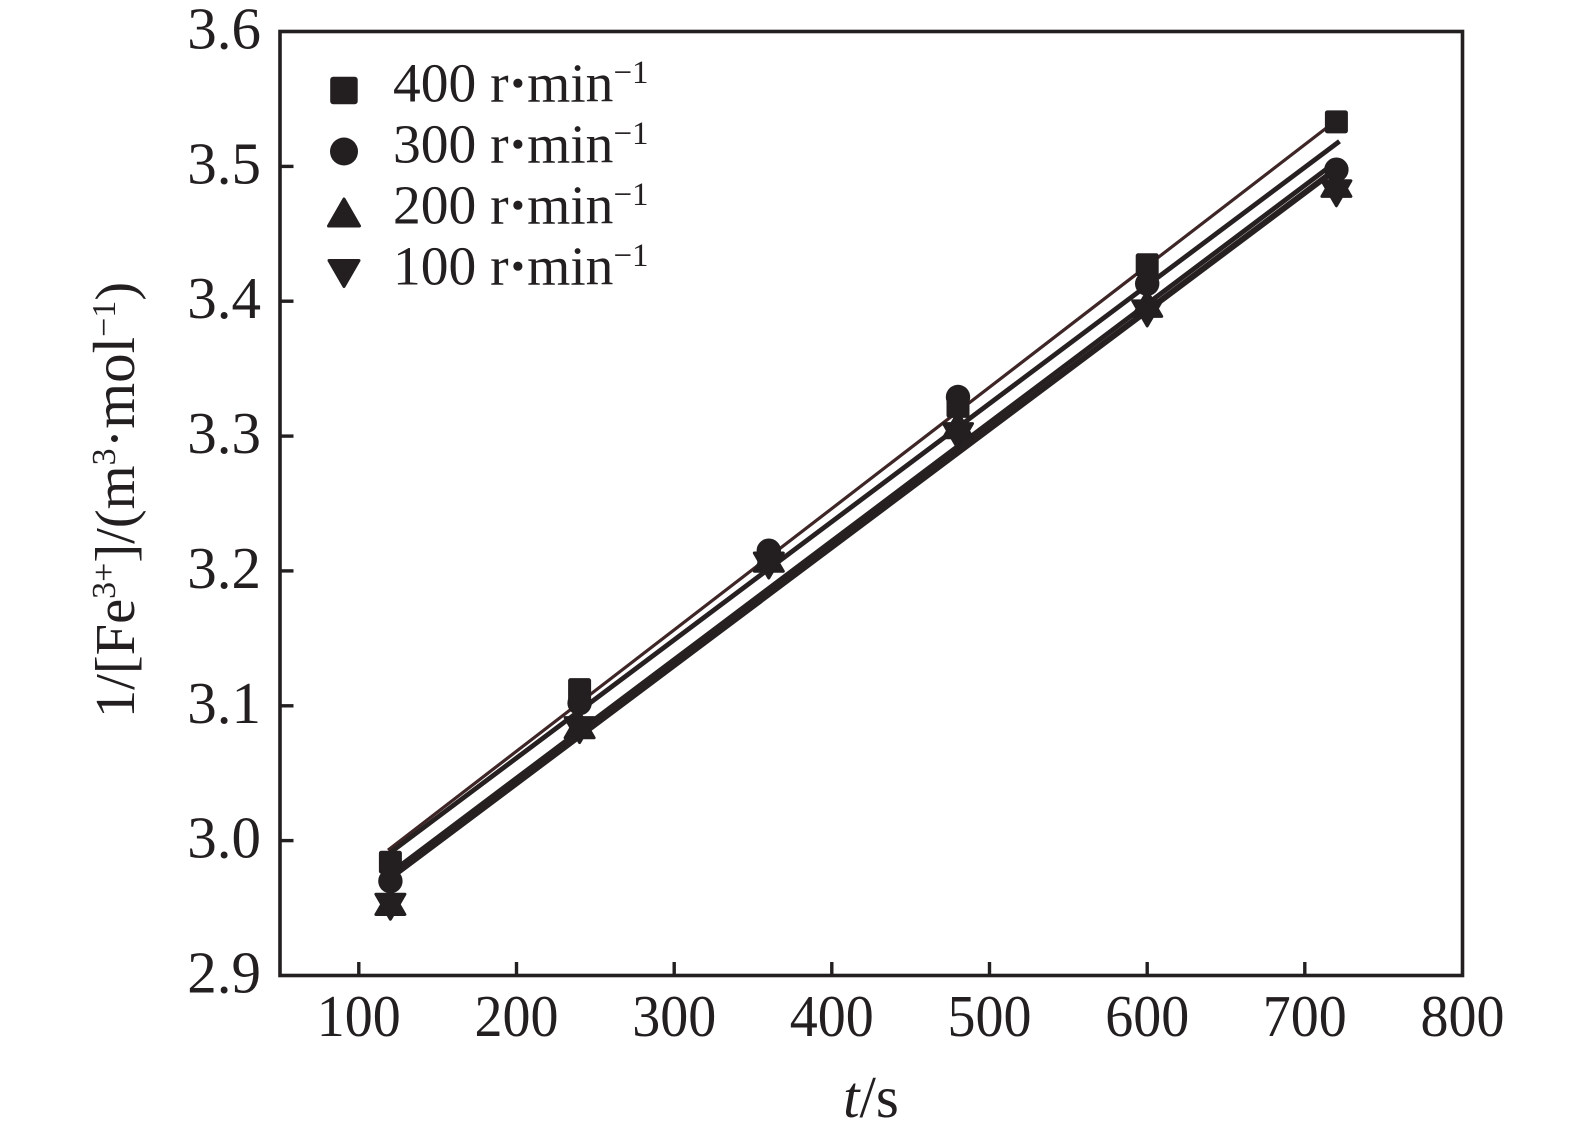 The height and width of the screenshot is (1139, 1575). Describe the element at coordinates (114, 500) in the screenshot. I see `svg-text: 1/[Fe3+]/(m3·mol−1)` at that location.